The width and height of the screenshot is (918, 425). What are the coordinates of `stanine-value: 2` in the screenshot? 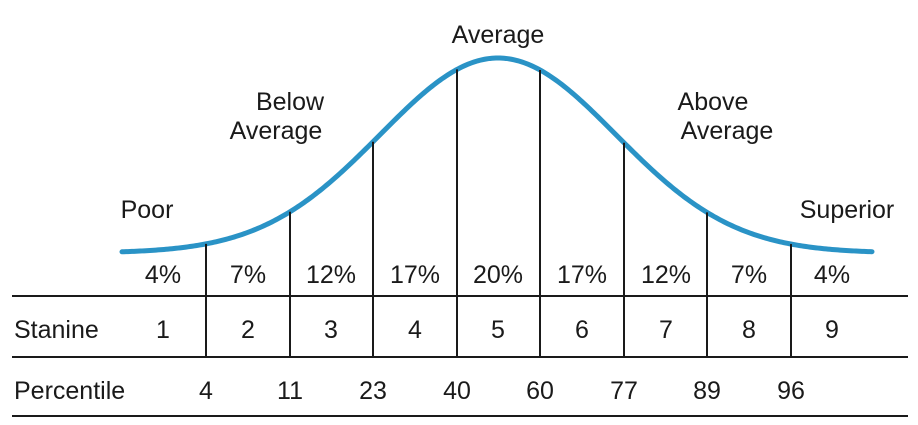 It's located at (248, 330).